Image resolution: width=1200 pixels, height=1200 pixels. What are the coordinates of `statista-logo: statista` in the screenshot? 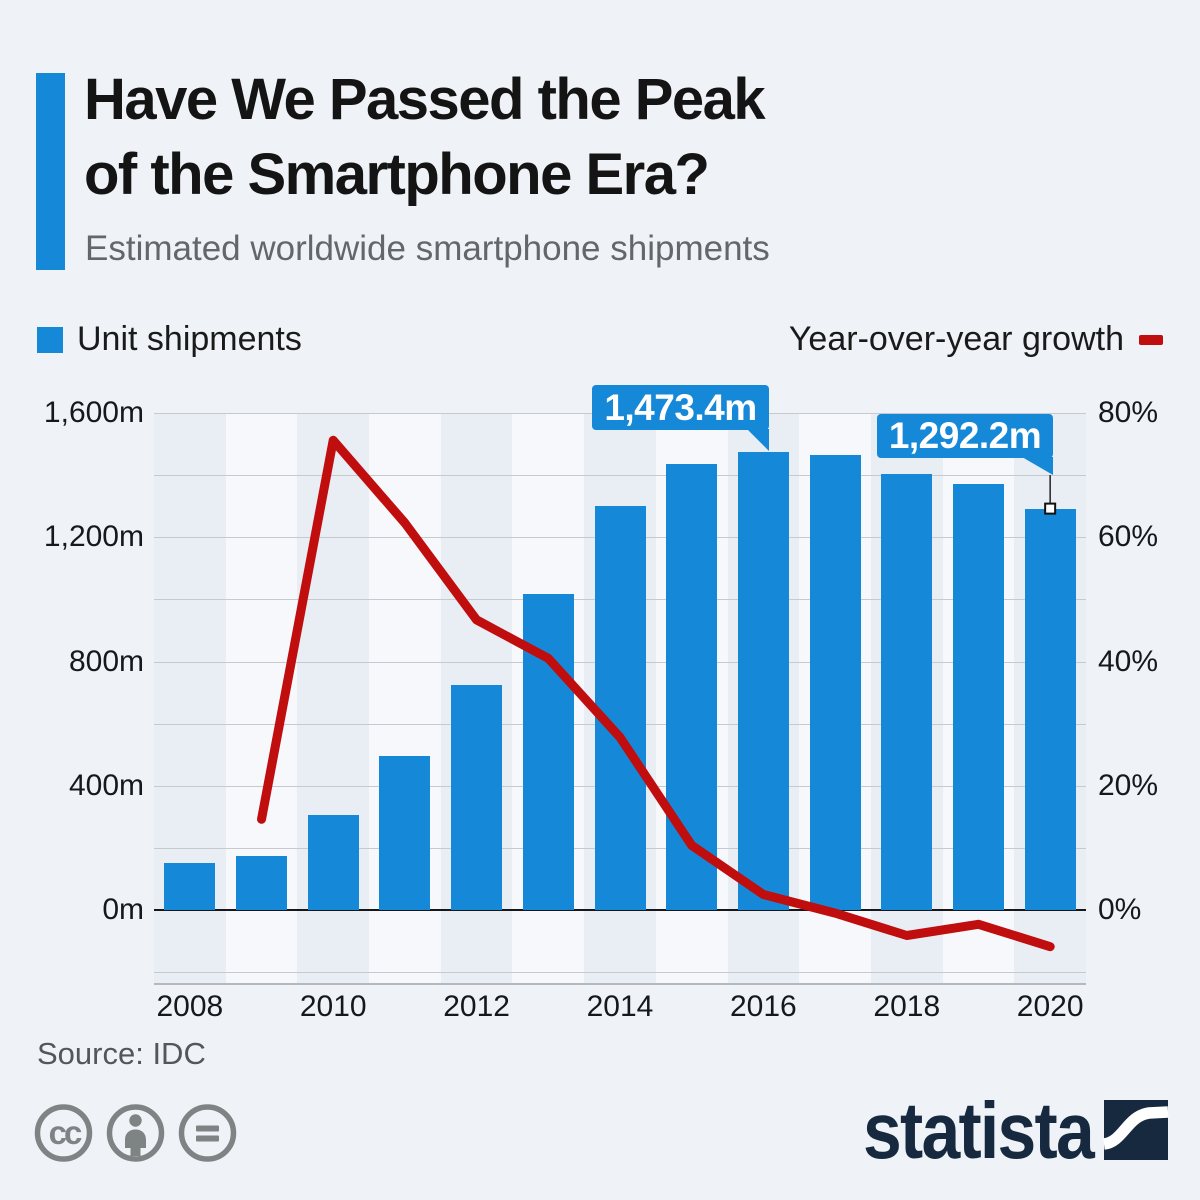 It's located at (1016, 1129).